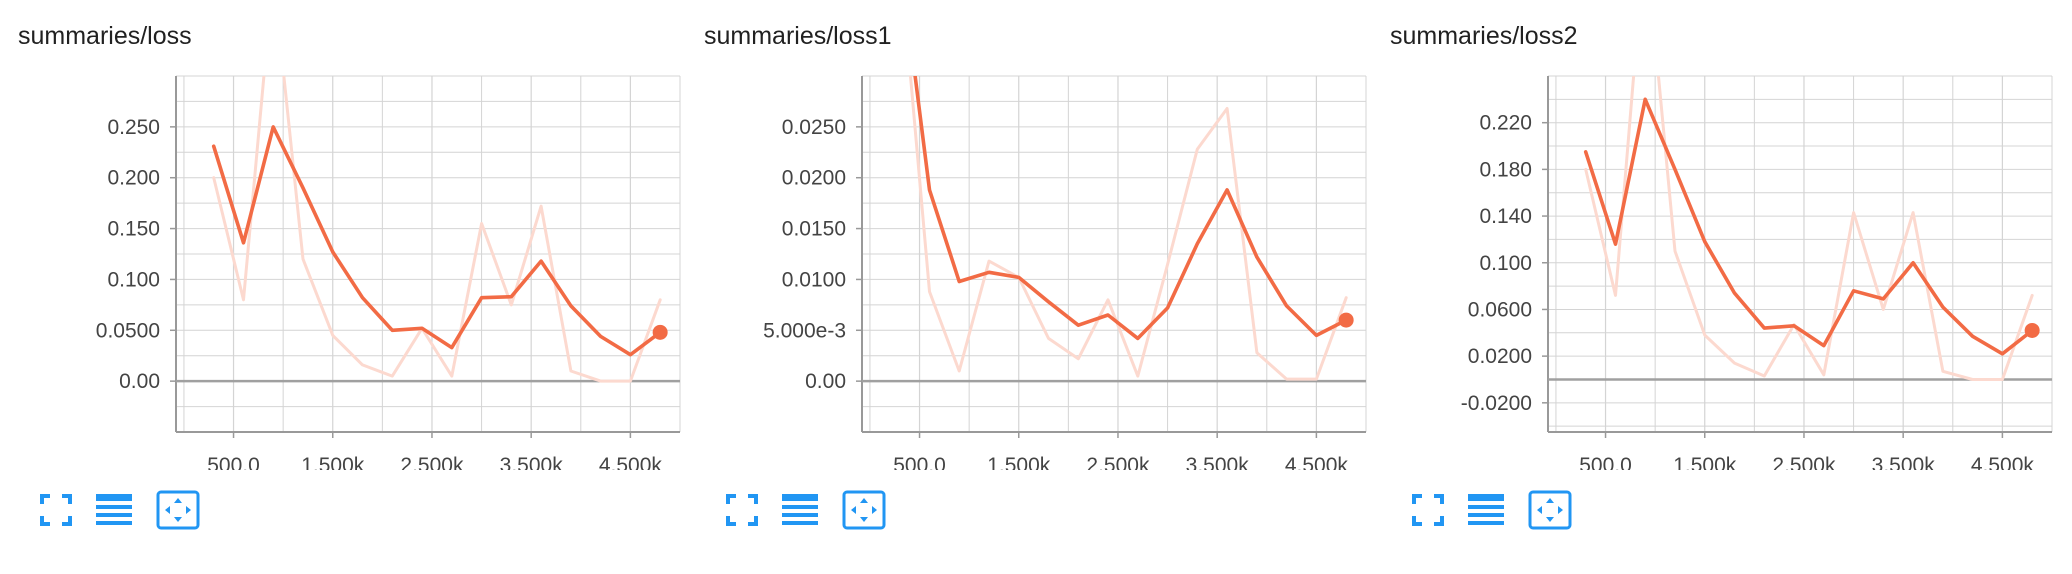  Describe the element at coordinates (133, 127) in the screenshot. I see `y-tick-label: 0.250` at that location.